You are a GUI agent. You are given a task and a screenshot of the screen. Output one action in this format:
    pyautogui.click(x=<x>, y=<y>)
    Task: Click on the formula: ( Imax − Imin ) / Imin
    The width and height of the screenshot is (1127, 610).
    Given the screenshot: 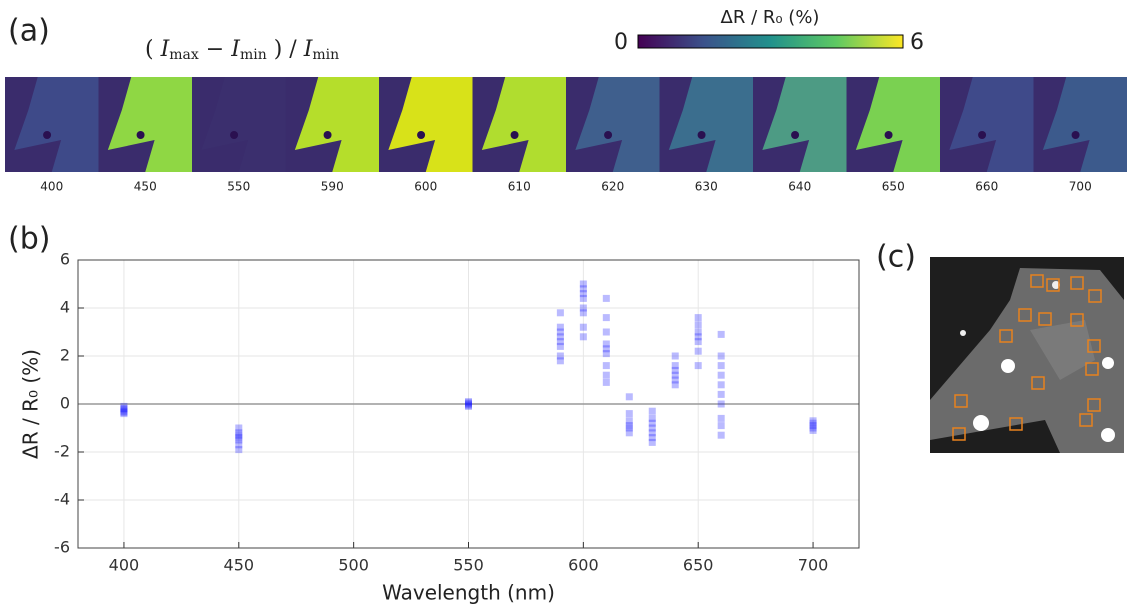 What is the action you would take?
    pyautogui.click(x=242, y=50)
    